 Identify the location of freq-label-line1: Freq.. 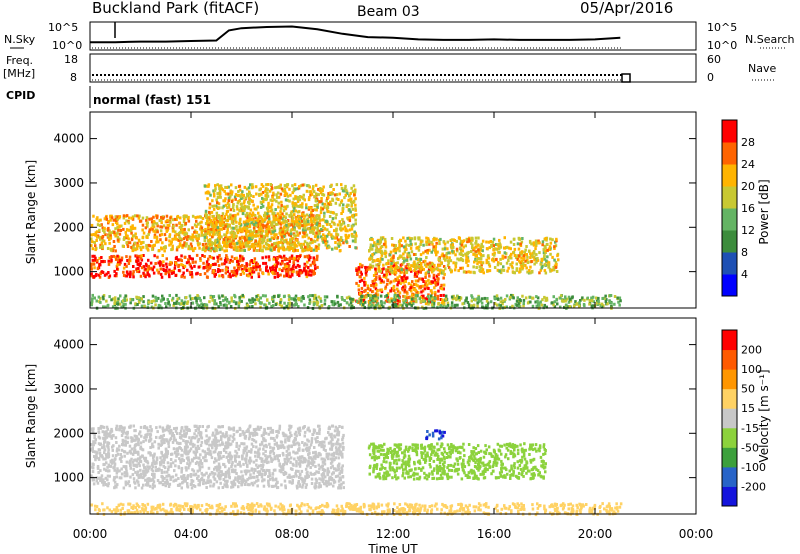
(19, 60).